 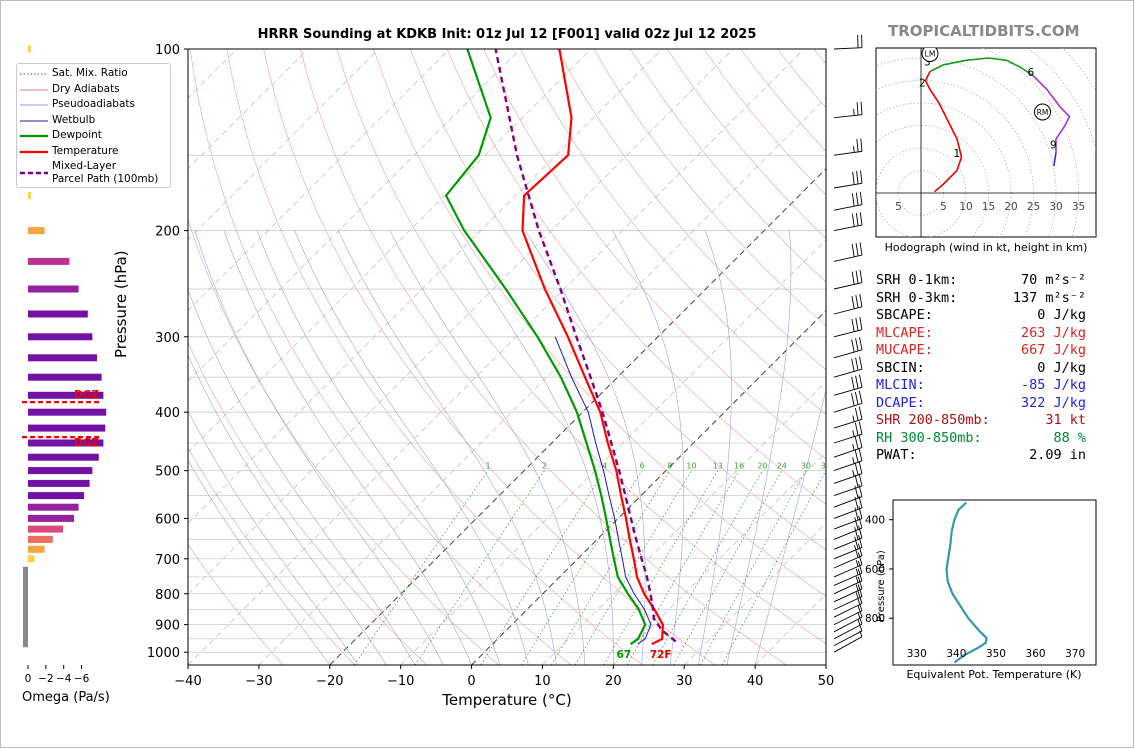 I want to click on theta-e-x-label: Equivalent Pot. Temperature (K), so click(x=994, y=674).